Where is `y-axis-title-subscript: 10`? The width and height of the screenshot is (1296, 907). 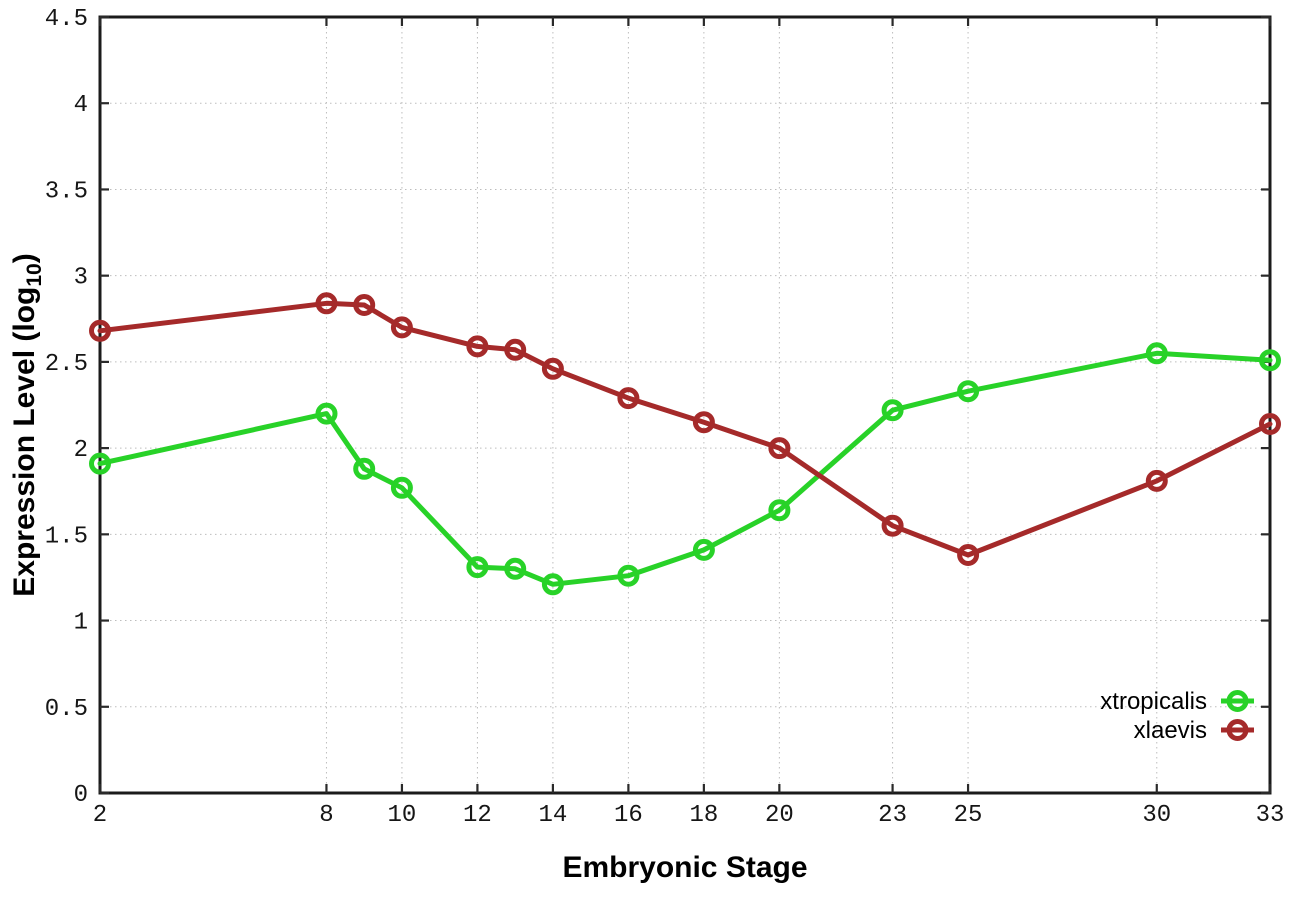 y-axis-title-subscript: 10 is located at coordinates (34, 274).